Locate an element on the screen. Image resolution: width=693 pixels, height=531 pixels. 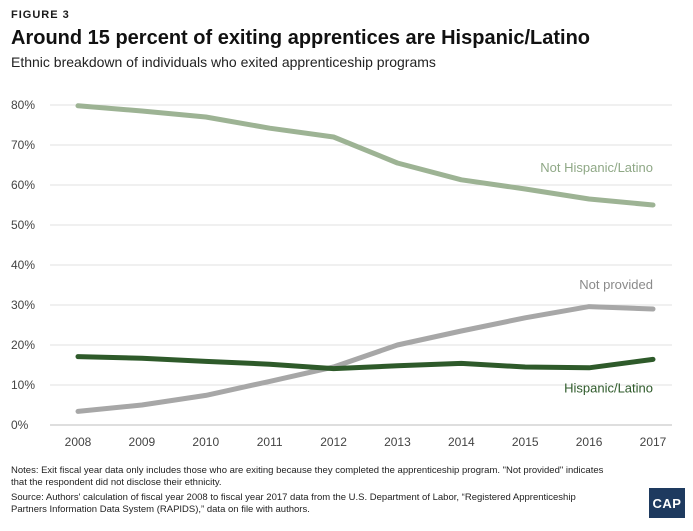
y-tick-label: 20% is located at coordinates (23, 345).